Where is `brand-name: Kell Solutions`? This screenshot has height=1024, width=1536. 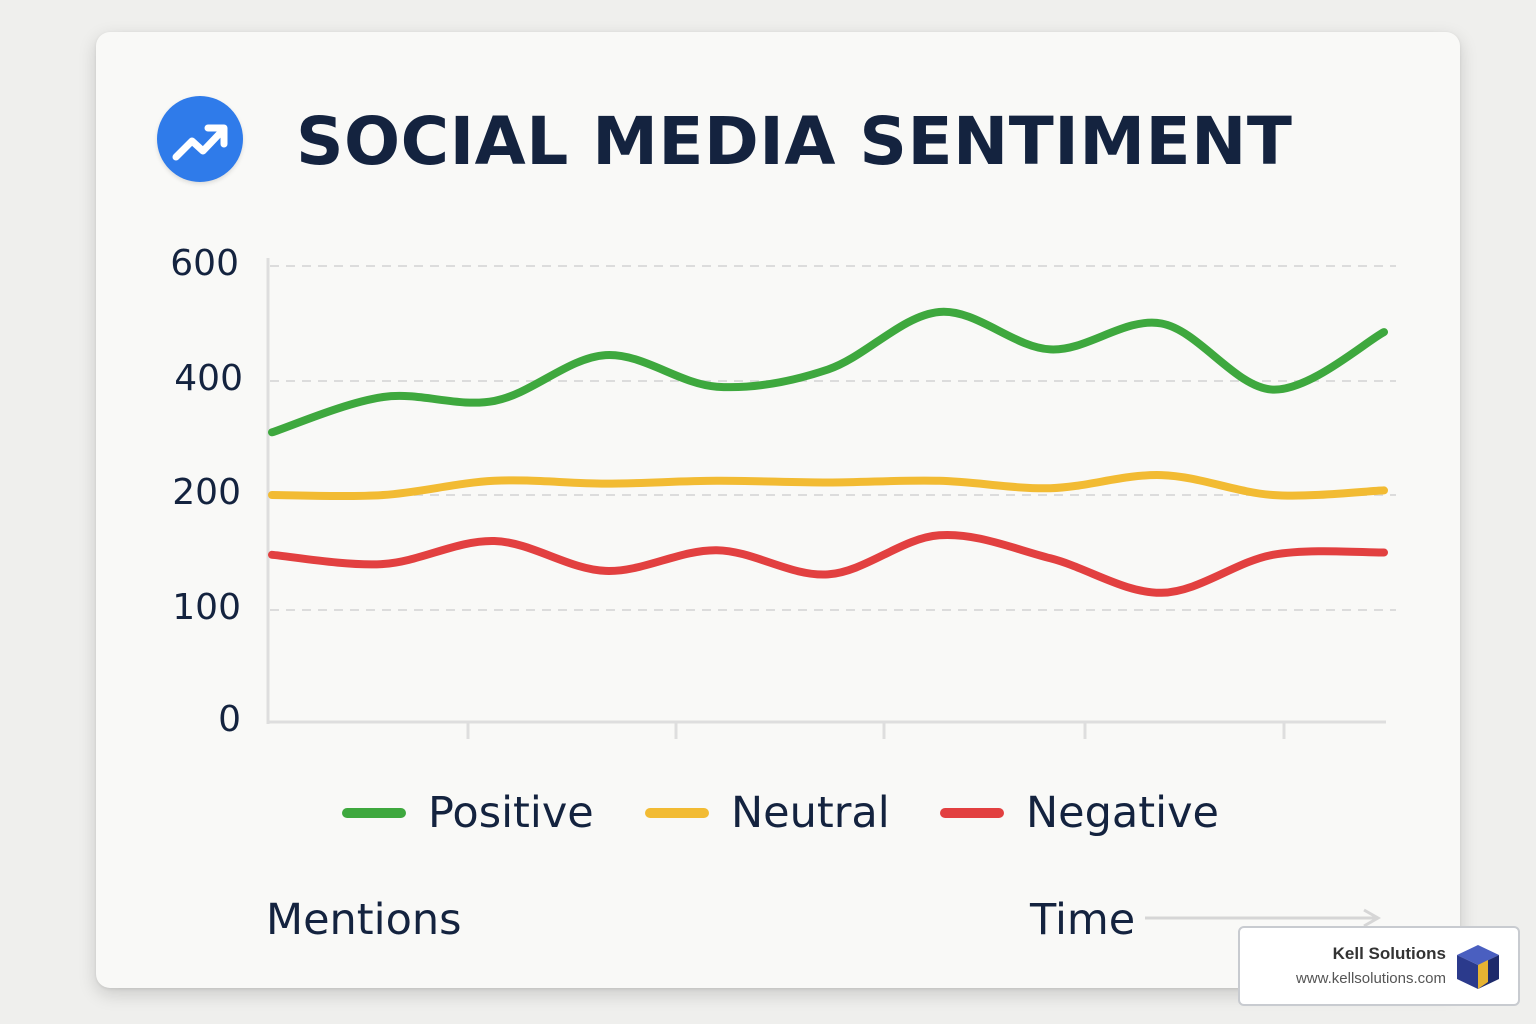
brand-name: Kell Solutions is located at coordinates (1389, 953).